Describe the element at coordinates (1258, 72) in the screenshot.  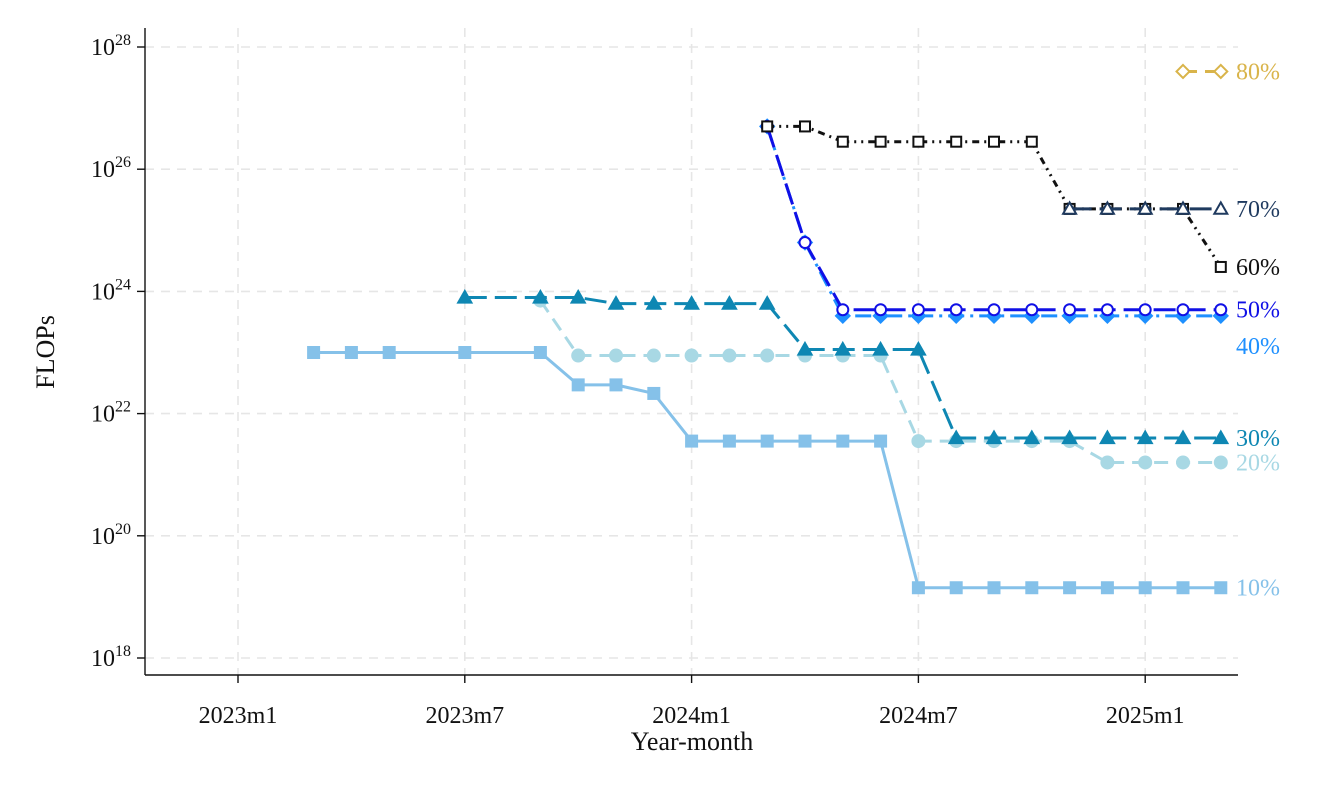
I see `series-end-label: 80%` at that location.